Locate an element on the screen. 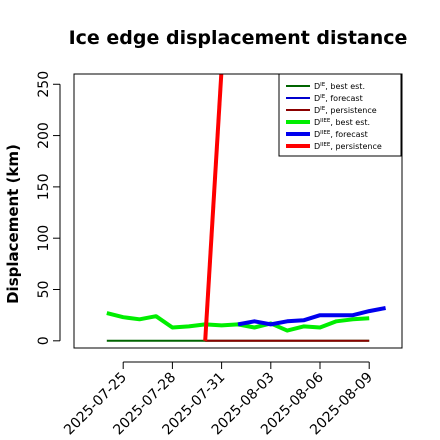  y-axis: 0 50 100 150 200 250 is located at coordinates (48, 208).